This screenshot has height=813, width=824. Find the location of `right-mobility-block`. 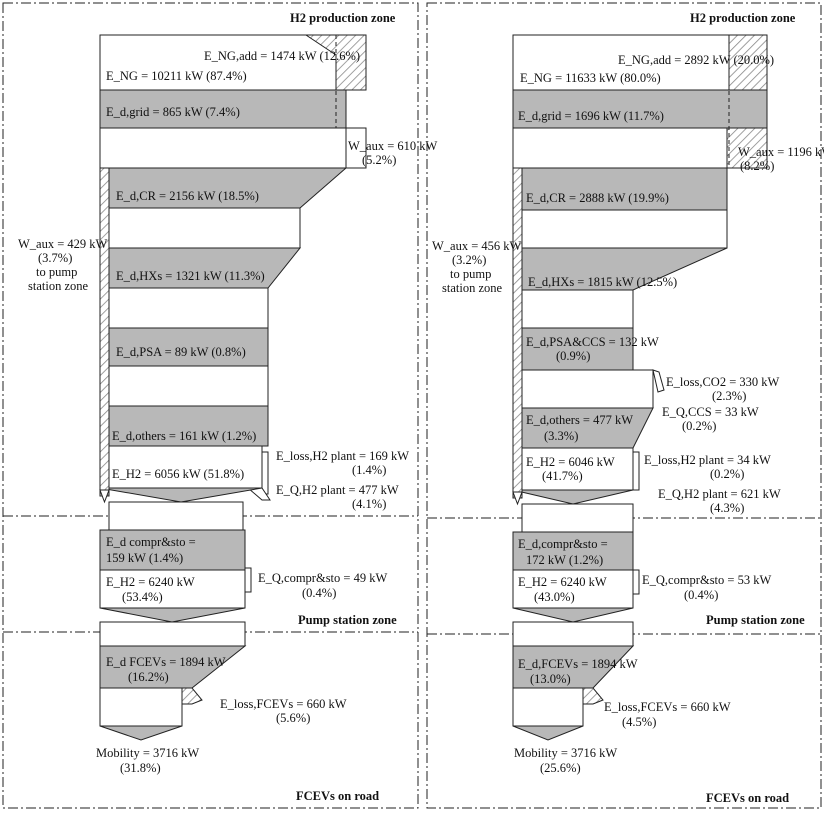

right-mobility-block is located at coordinates (548, 707).